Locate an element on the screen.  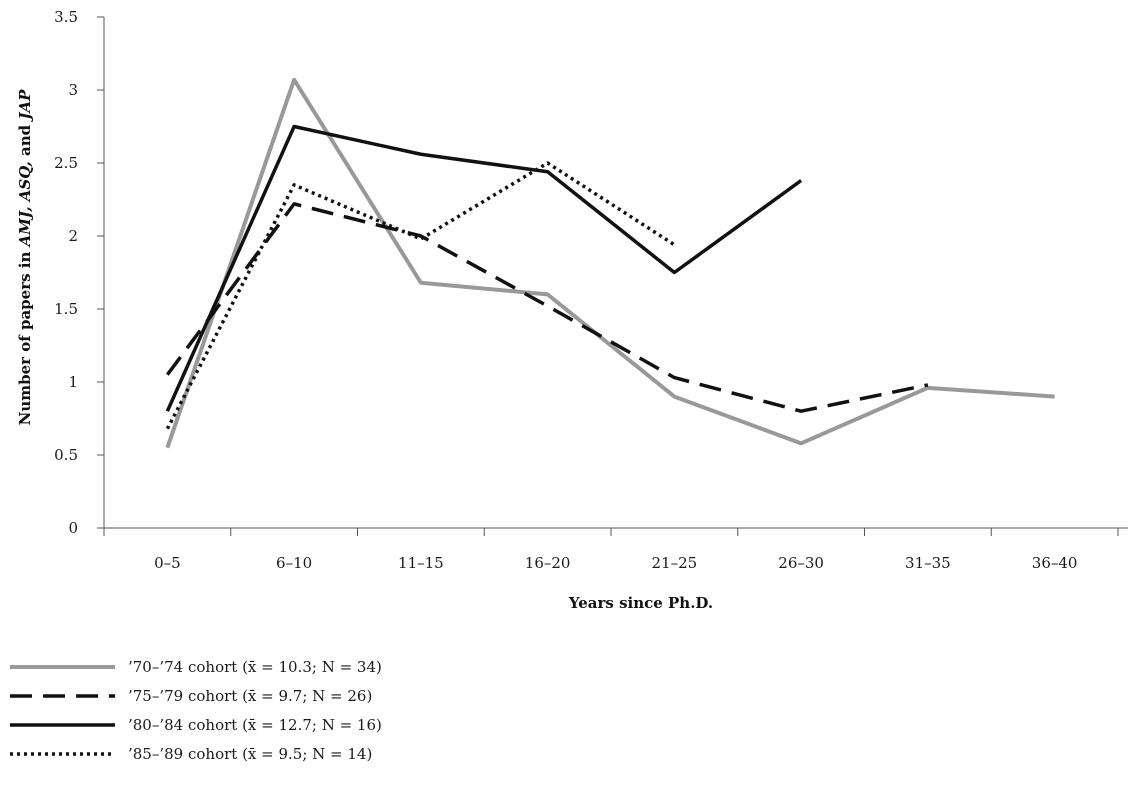
x-tick-label: 16–20 is located at coordinates (548, 563).